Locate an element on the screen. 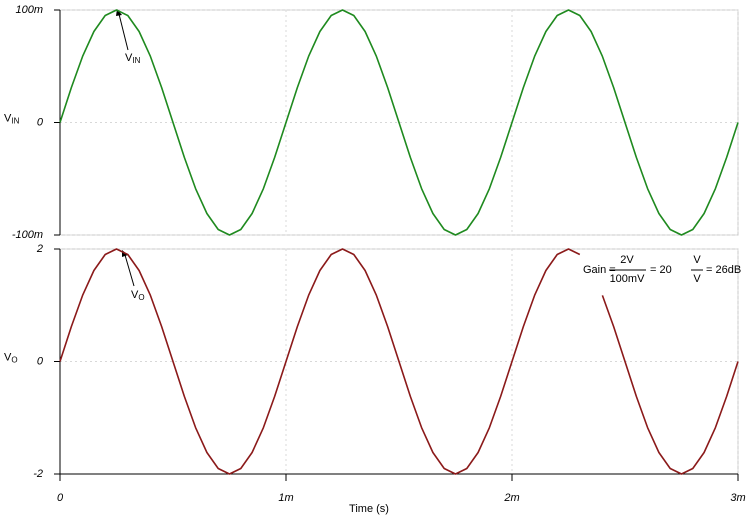  annotation-label: VO is located at coordinates (138, 295).